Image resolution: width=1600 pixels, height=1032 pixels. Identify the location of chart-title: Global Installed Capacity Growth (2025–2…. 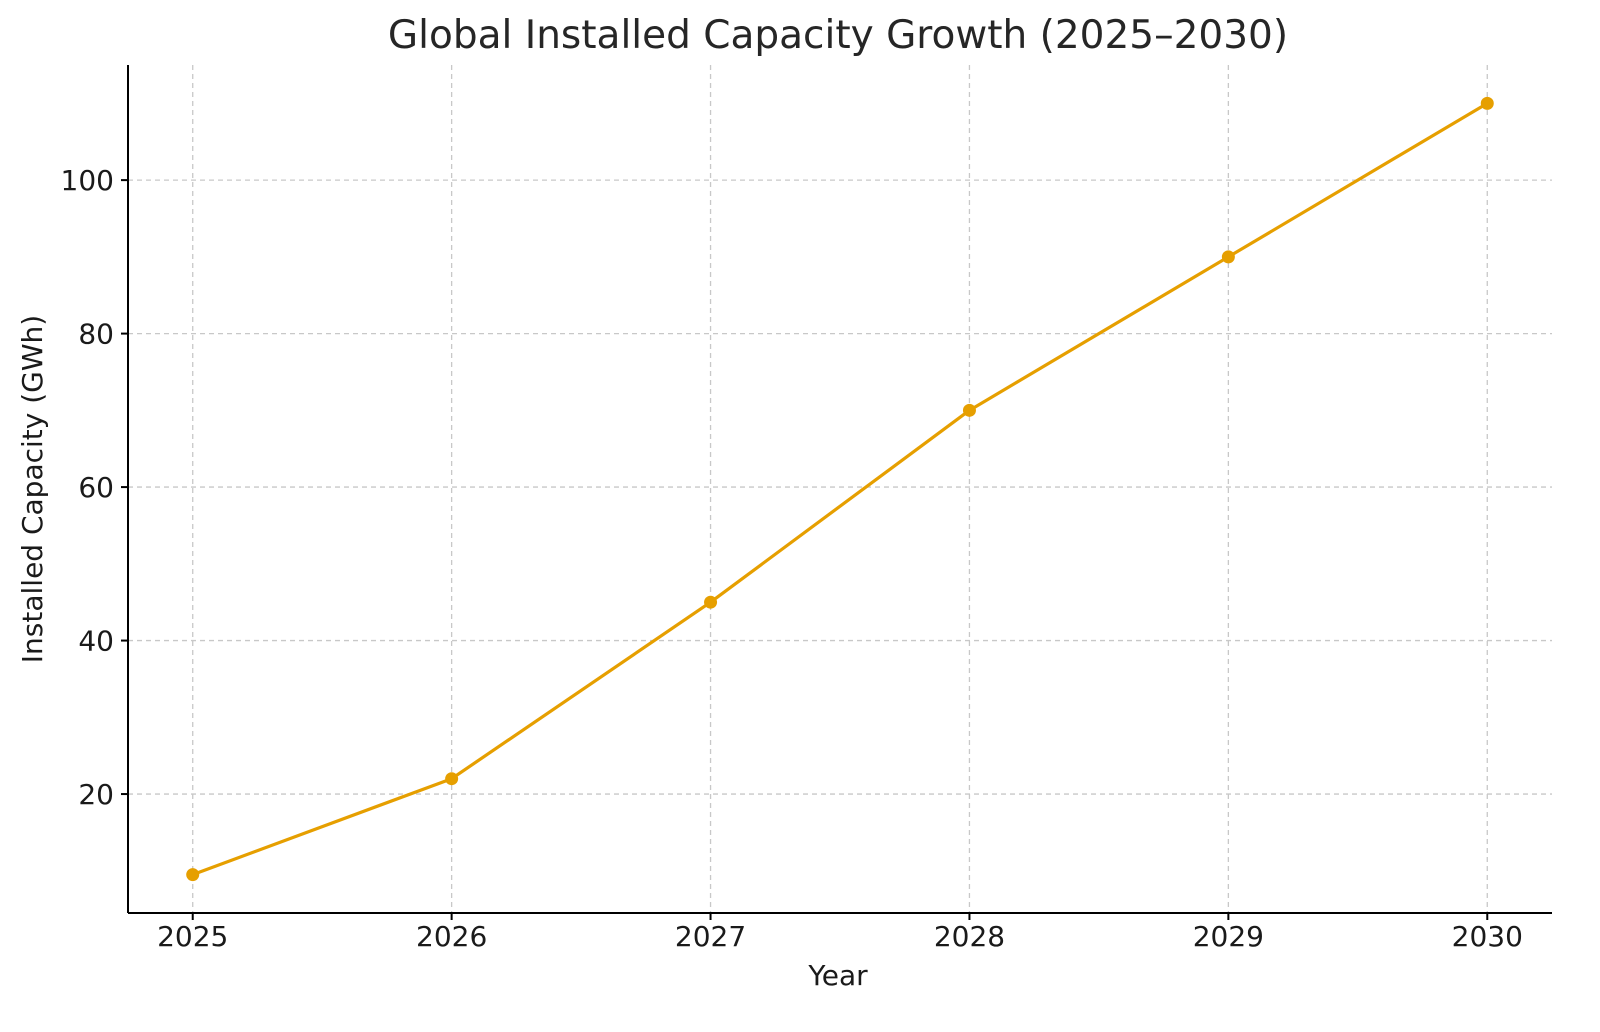
(838, 35).